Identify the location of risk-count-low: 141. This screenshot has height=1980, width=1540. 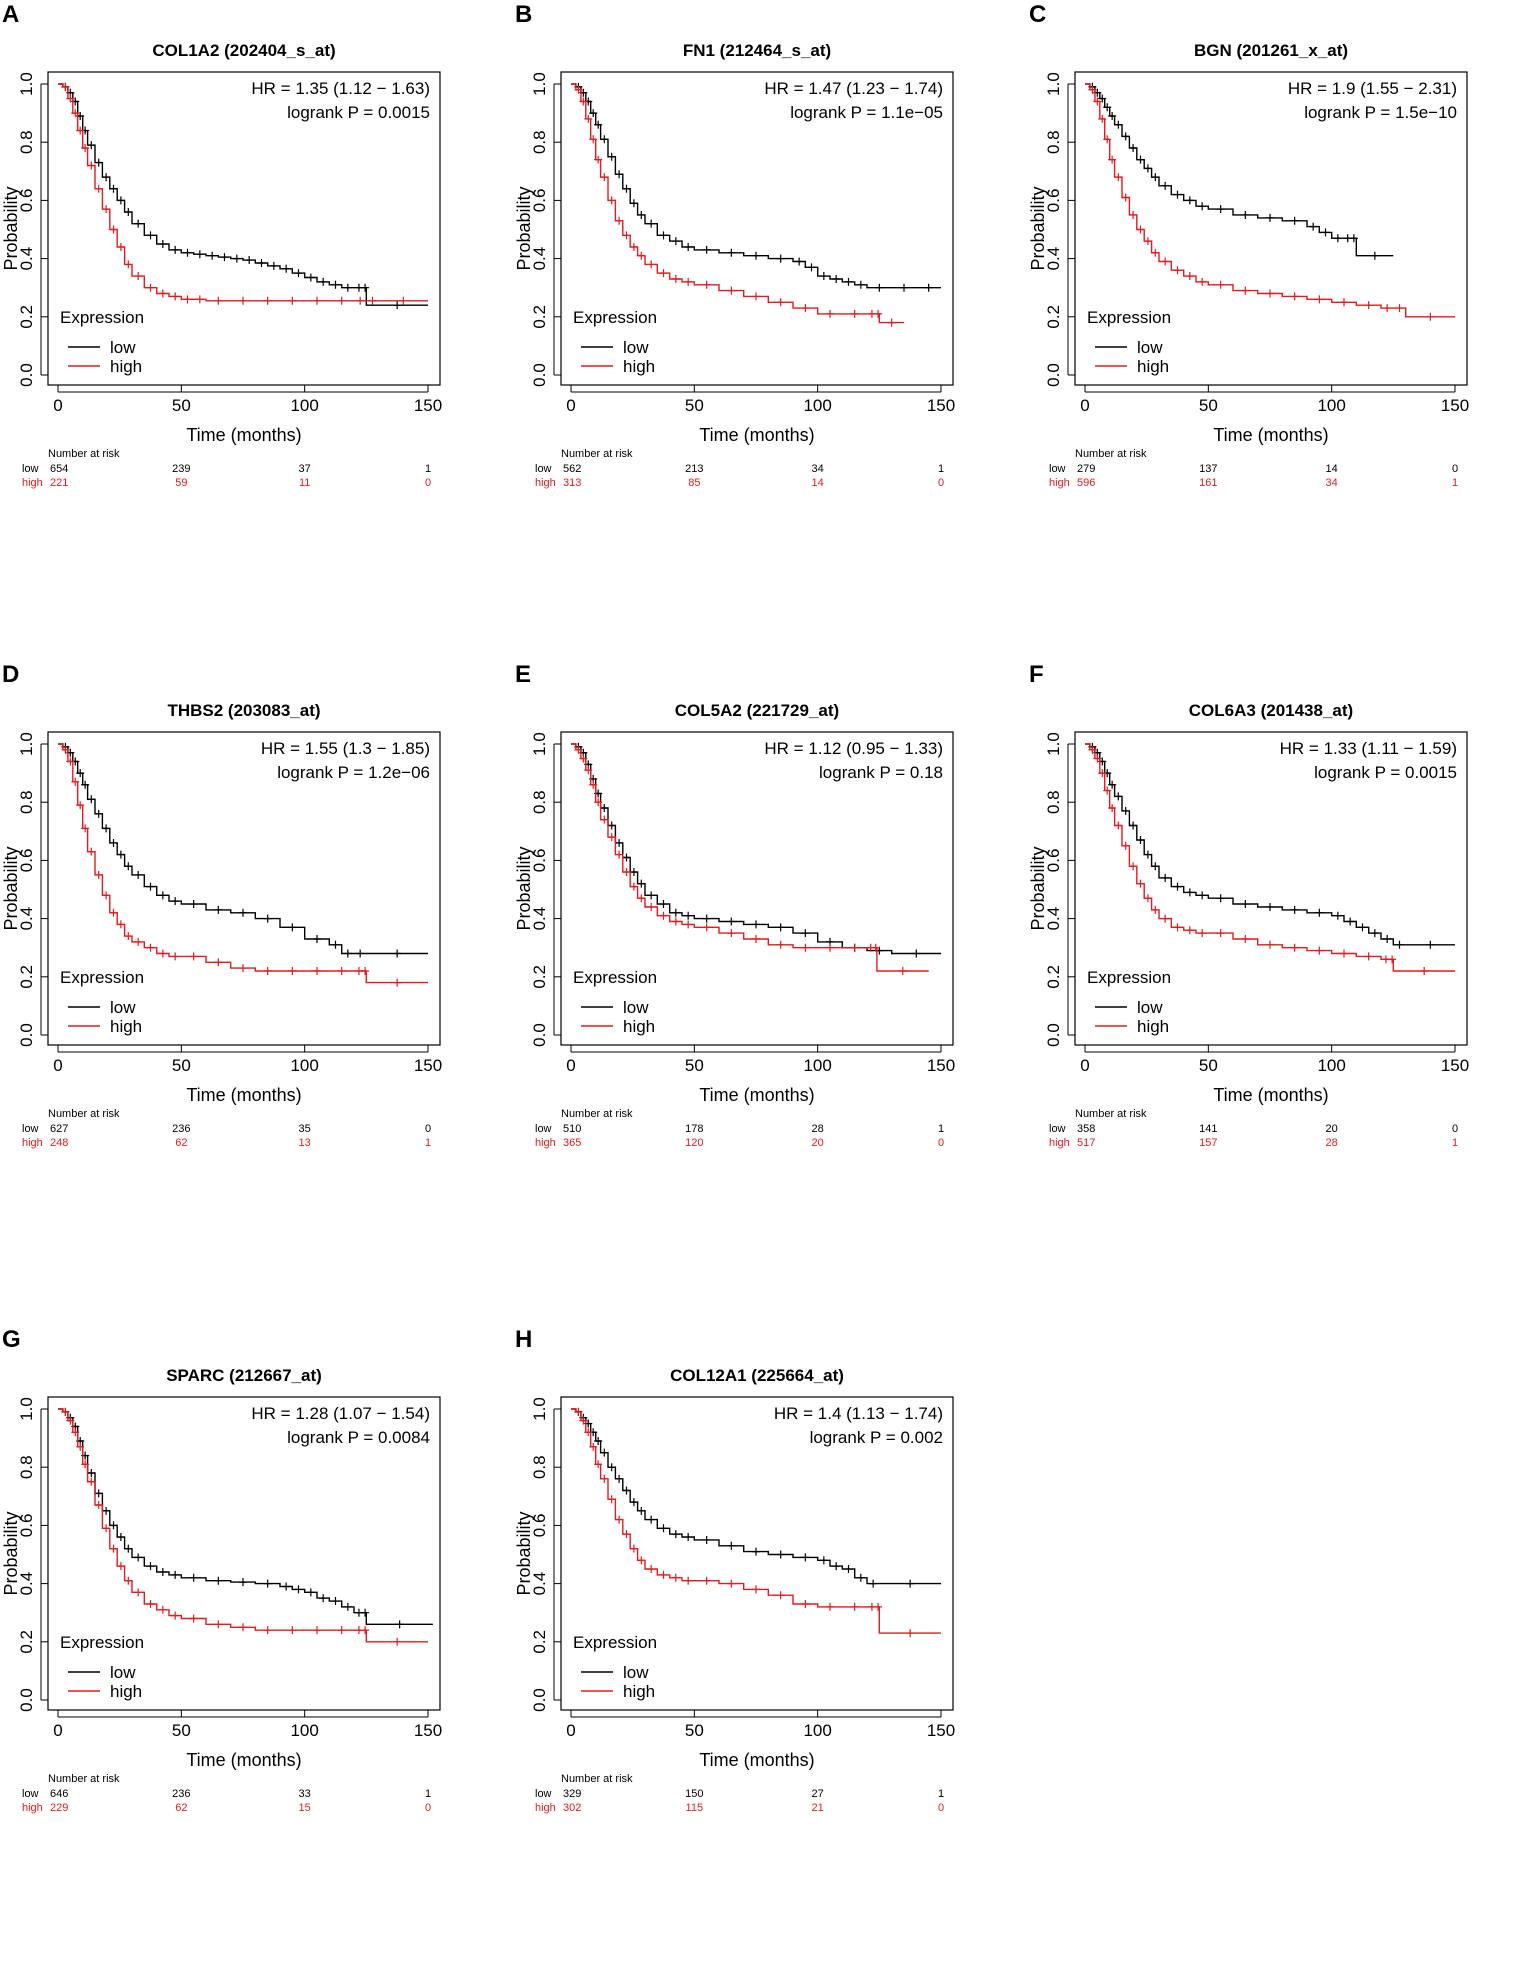
(1208, 1129).